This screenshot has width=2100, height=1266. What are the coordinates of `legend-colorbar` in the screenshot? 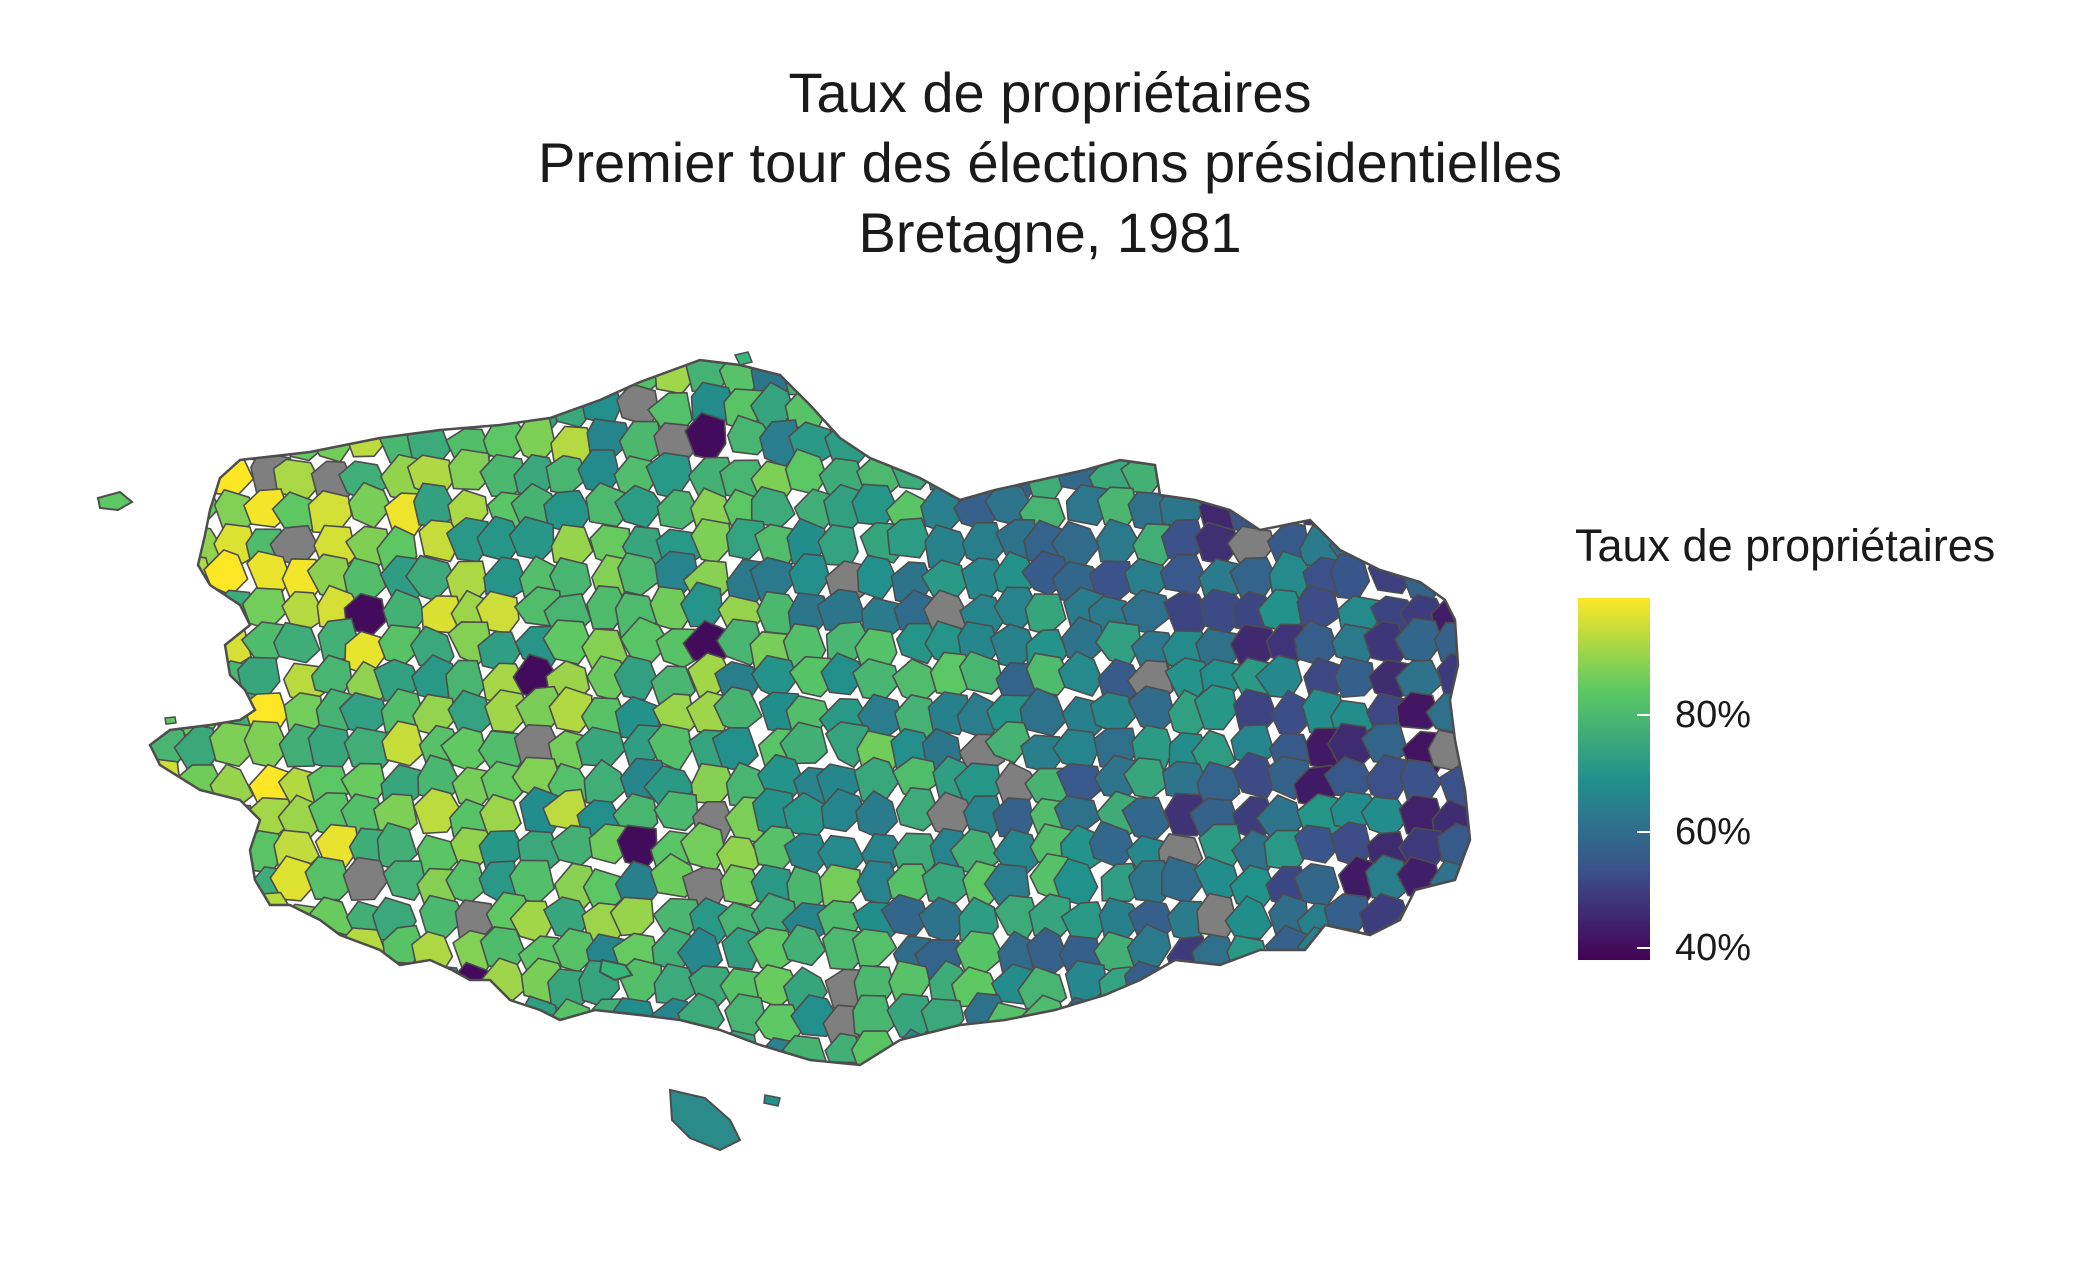 It's located at (1614, 779).